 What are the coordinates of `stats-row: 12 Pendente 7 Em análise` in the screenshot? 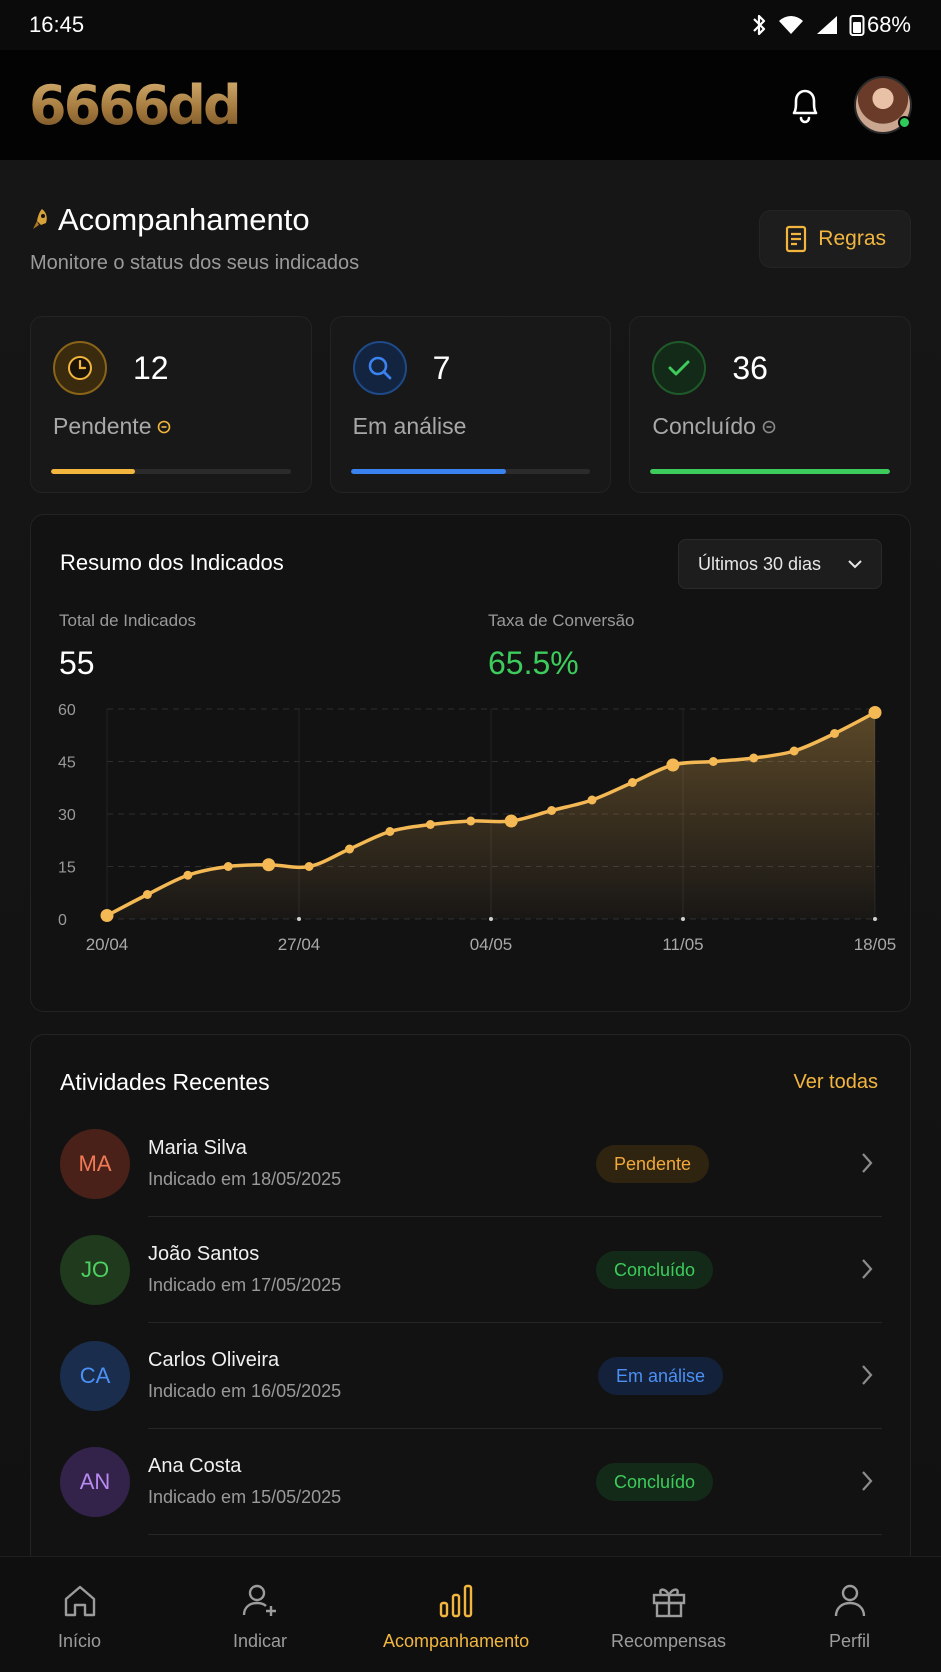 It's located at (471, 404).